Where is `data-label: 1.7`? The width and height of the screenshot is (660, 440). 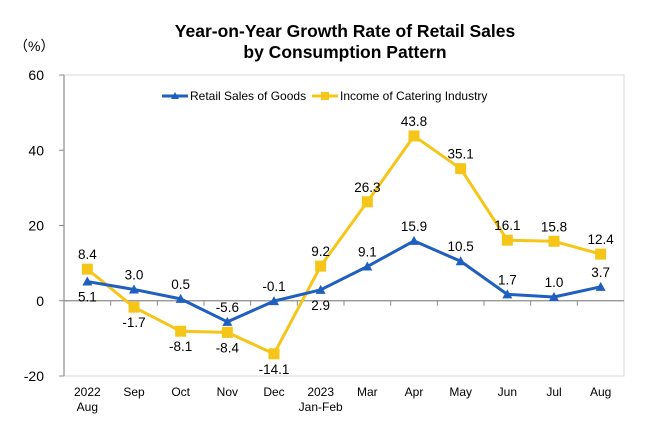 data-label: 1.7 is located at coordinates (507, 279).